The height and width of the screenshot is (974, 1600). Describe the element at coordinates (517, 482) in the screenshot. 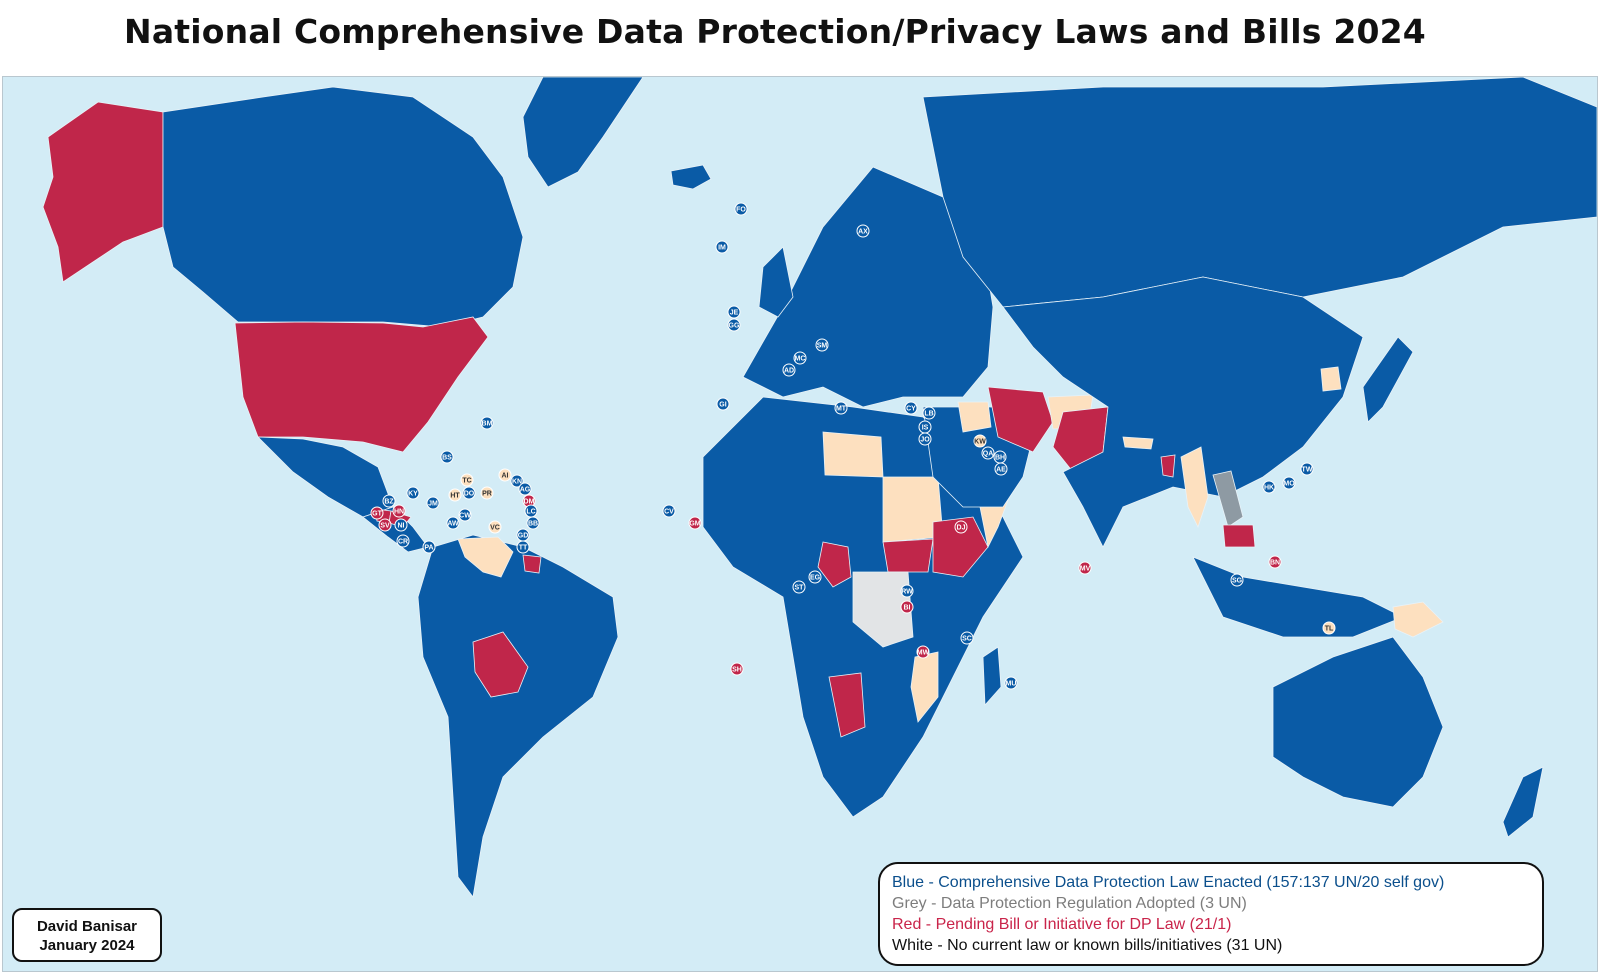

I see `territory-code: KN` at that location.